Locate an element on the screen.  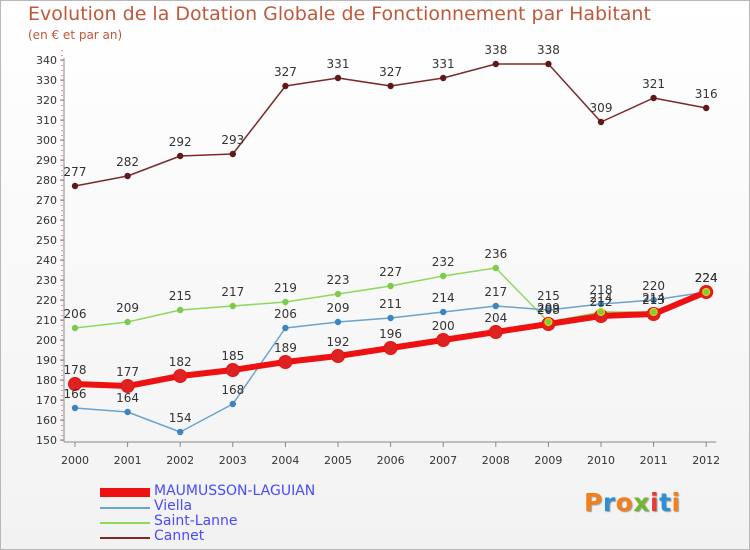
data-label: 185 is located at coordinates (232, 356).